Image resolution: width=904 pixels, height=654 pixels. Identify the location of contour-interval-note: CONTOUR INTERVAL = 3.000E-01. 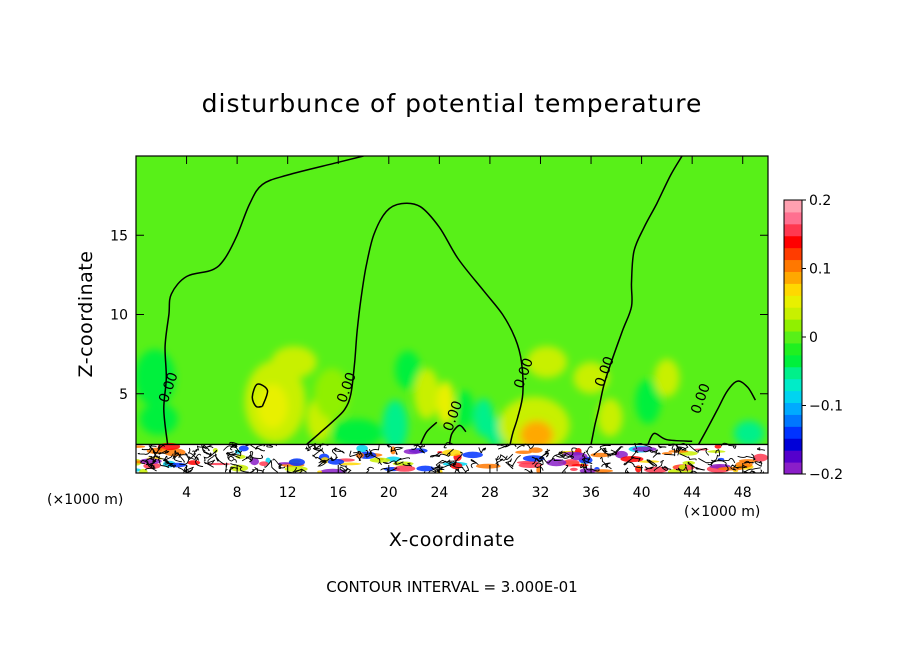
(451, 587).